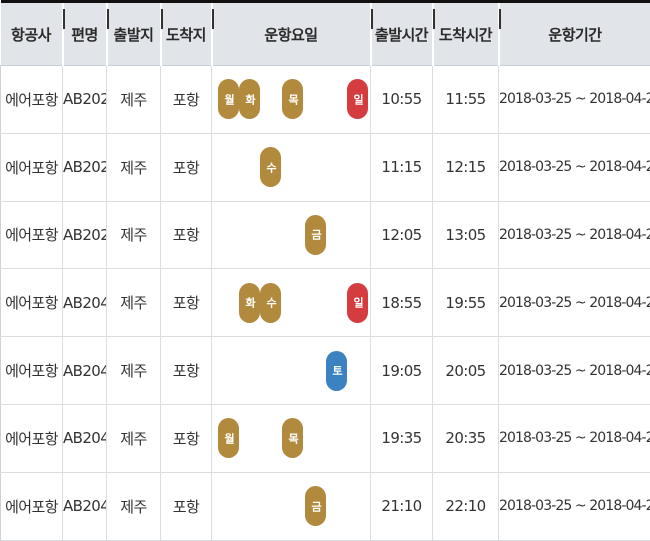 This screenshot has width=650, height=541. I want to click on header-airline: 항공사, so click(32, 34).